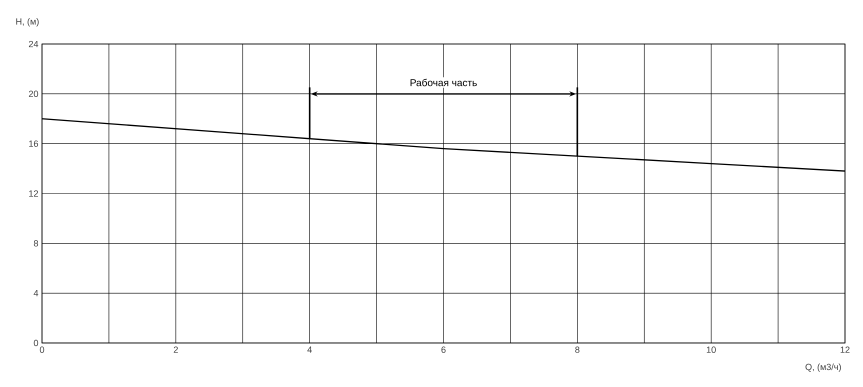 The height and width of the screenshot is (387, 863). What do you see at coordinates (309, 349) in the screenshot?
I see `x-tick-label: 4` at bounding box center [309, 349].